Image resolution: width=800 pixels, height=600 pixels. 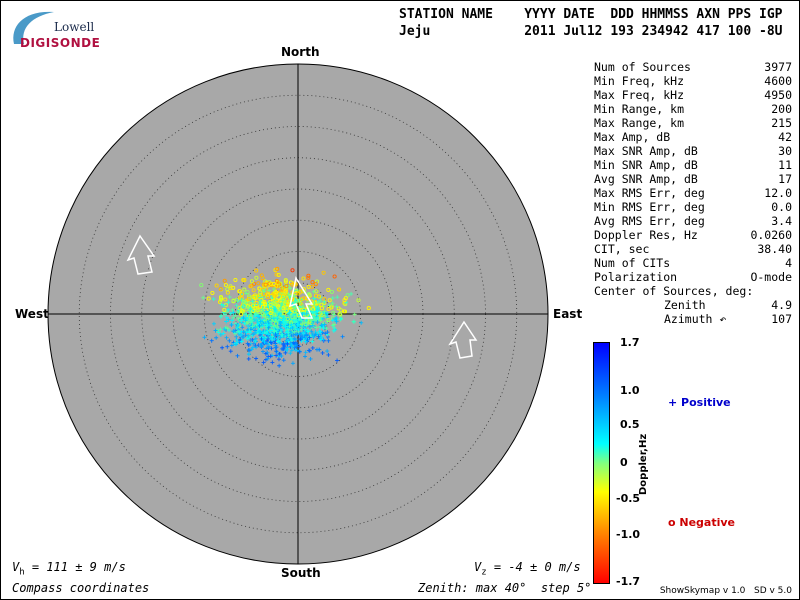 What do you see at coordinates (646, 151) in the screenshot?
I see `stat-label: Max SNR Amp, dB` at bounding box center [646, 151].